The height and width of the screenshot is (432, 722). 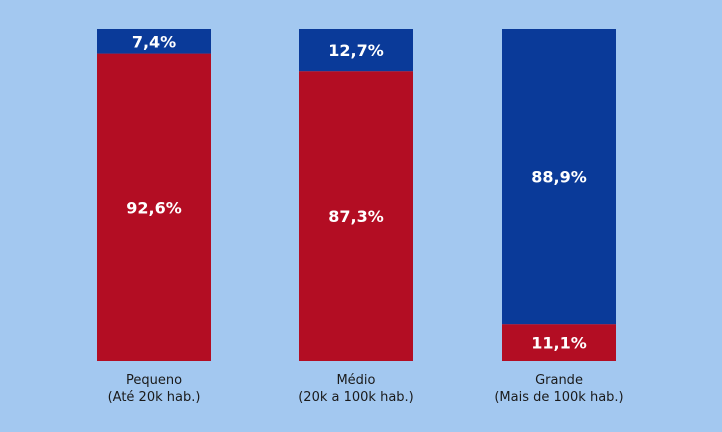 I want to click on category-label-2-line-1: (Mais de 100k hab.), so click(x=558, y=397).